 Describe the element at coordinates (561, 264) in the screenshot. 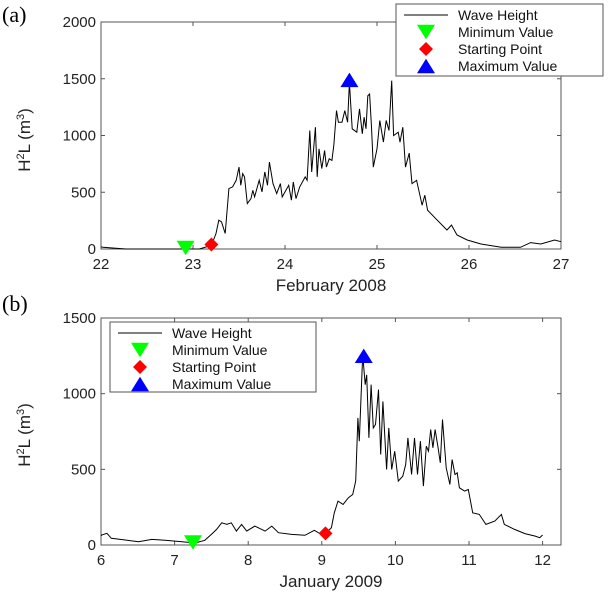

I see `x-tick-label: 27` at that location.